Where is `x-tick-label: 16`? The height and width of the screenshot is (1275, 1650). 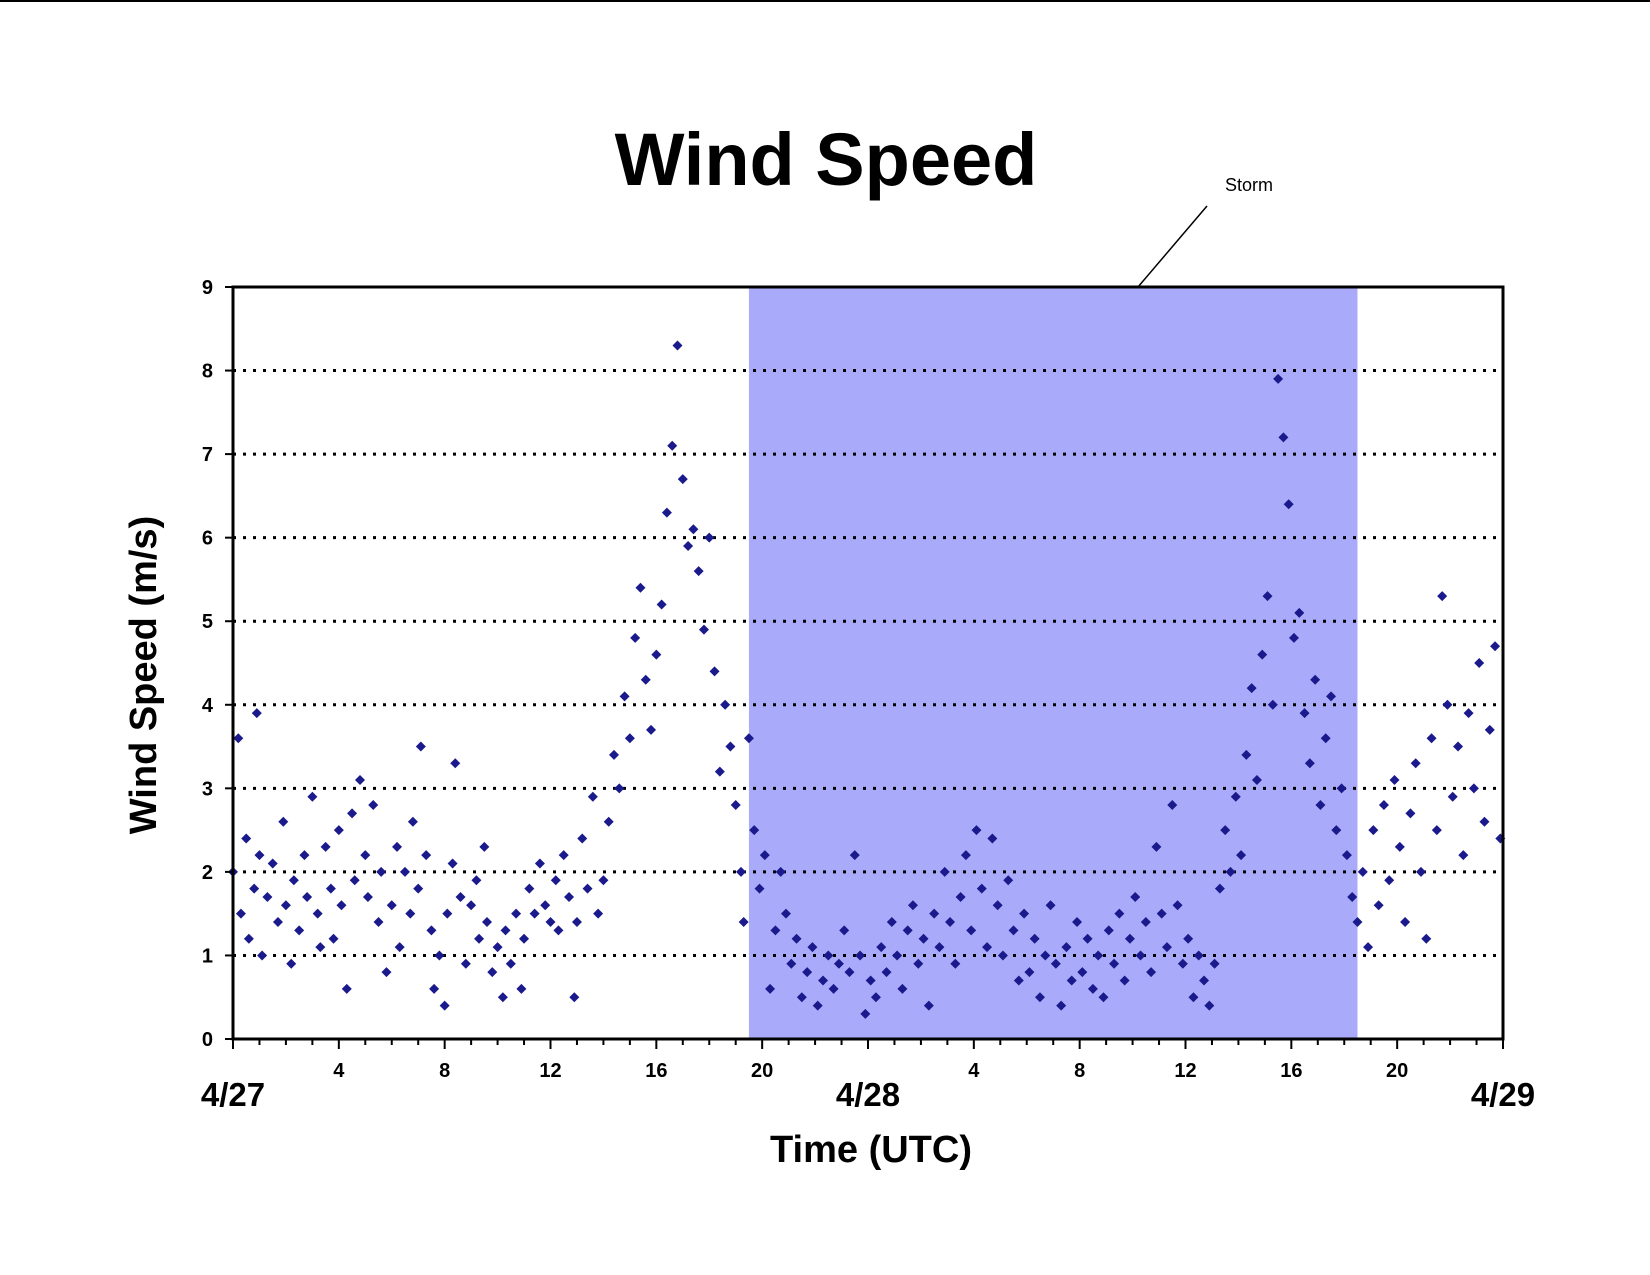
x-tick-label: 16 is located at coordinates (656, 1071).